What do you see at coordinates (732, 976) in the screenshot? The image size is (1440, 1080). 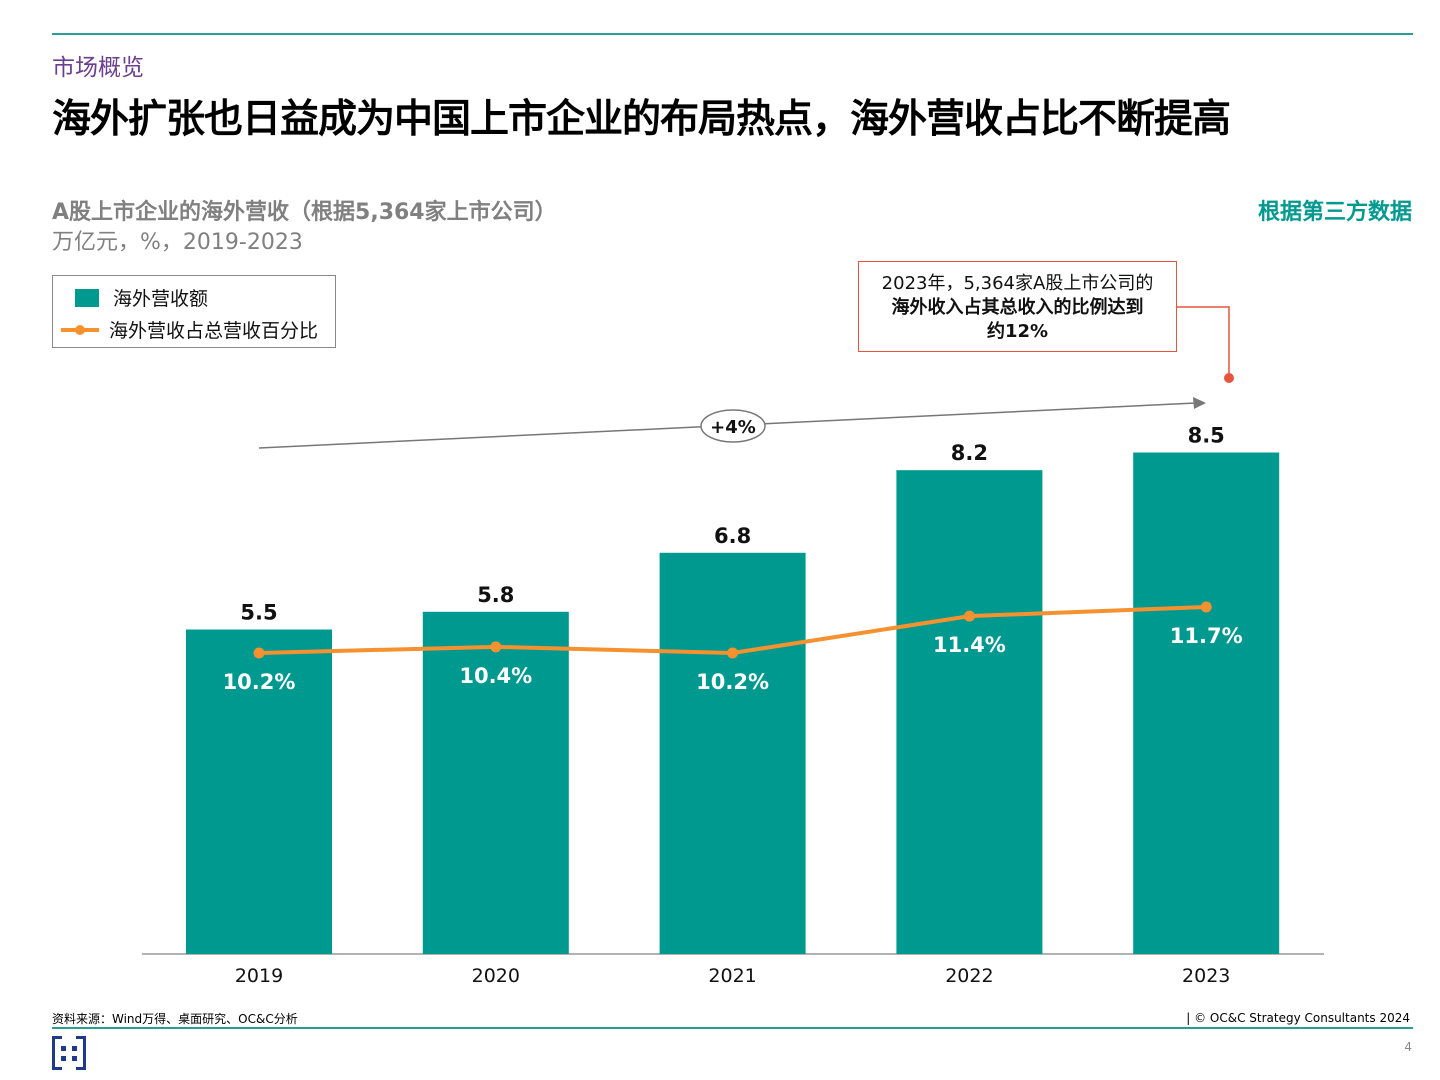 I see `x-tick-label: 2021` at bounding box center [732, 976].